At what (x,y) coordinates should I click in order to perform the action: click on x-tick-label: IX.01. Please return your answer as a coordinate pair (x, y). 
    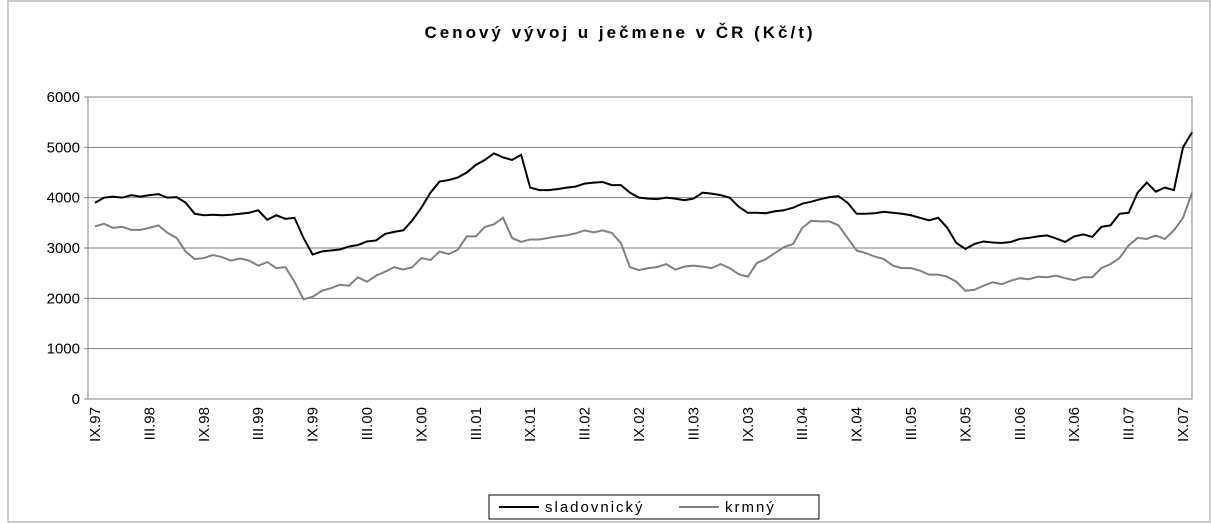
    Looking at the image, I should click on (530, 424).